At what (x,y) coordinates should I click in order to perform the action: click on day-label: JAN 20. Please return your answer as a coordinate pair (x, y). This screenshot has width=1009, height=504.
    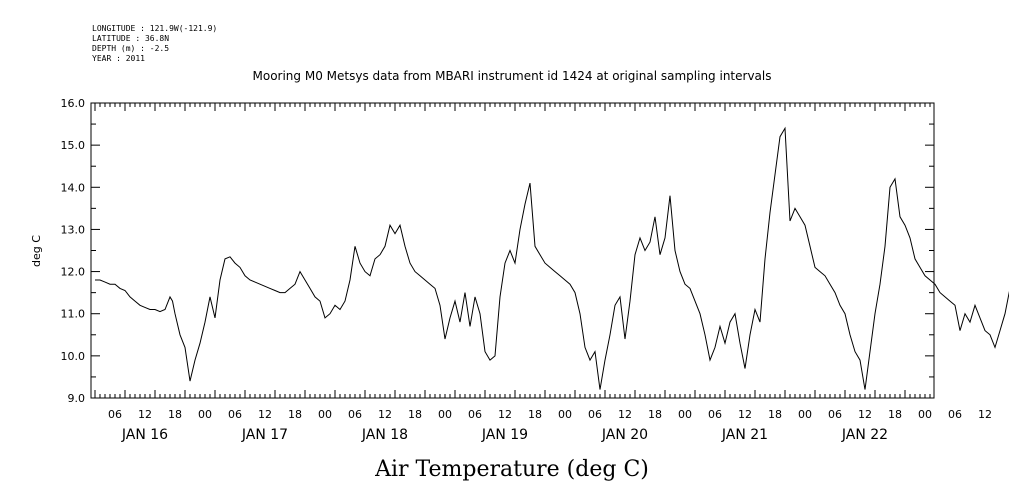
    Looking at the image, I should click on (624, 435).